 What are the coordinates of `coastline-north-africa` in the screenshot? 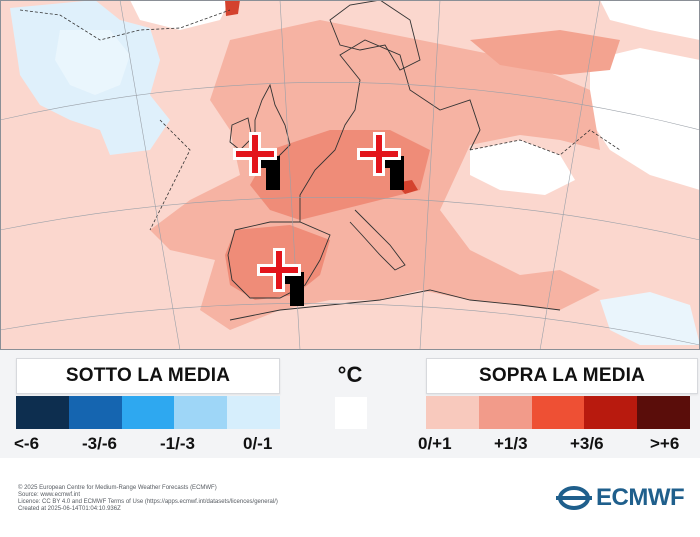 It's located at (395, 305).